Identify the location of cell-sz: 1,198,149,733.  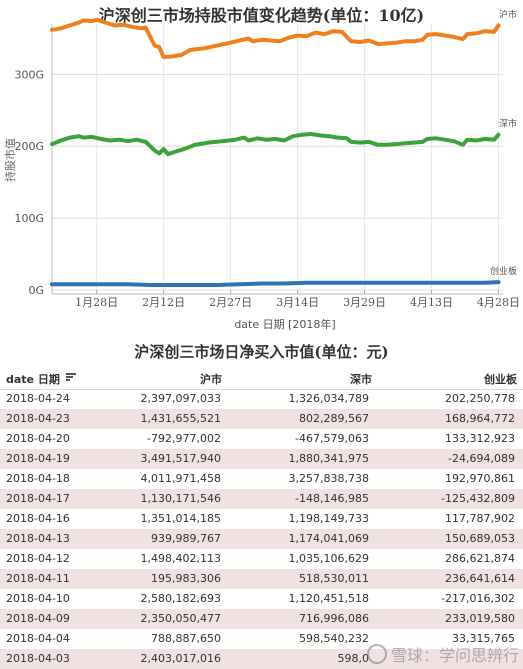
(328, 518).